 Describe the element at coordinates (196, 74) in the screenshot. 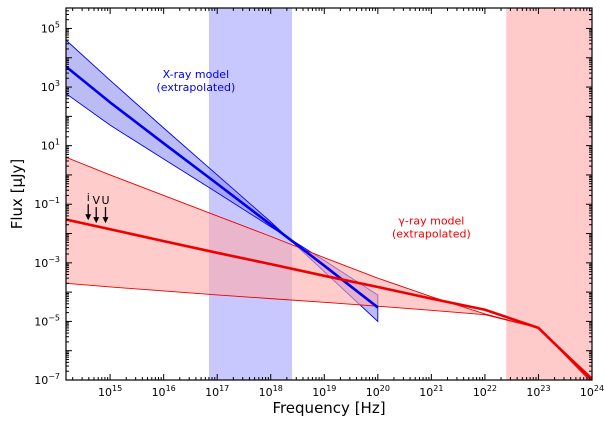

I see `annotation-line: X-ray model` at that location.